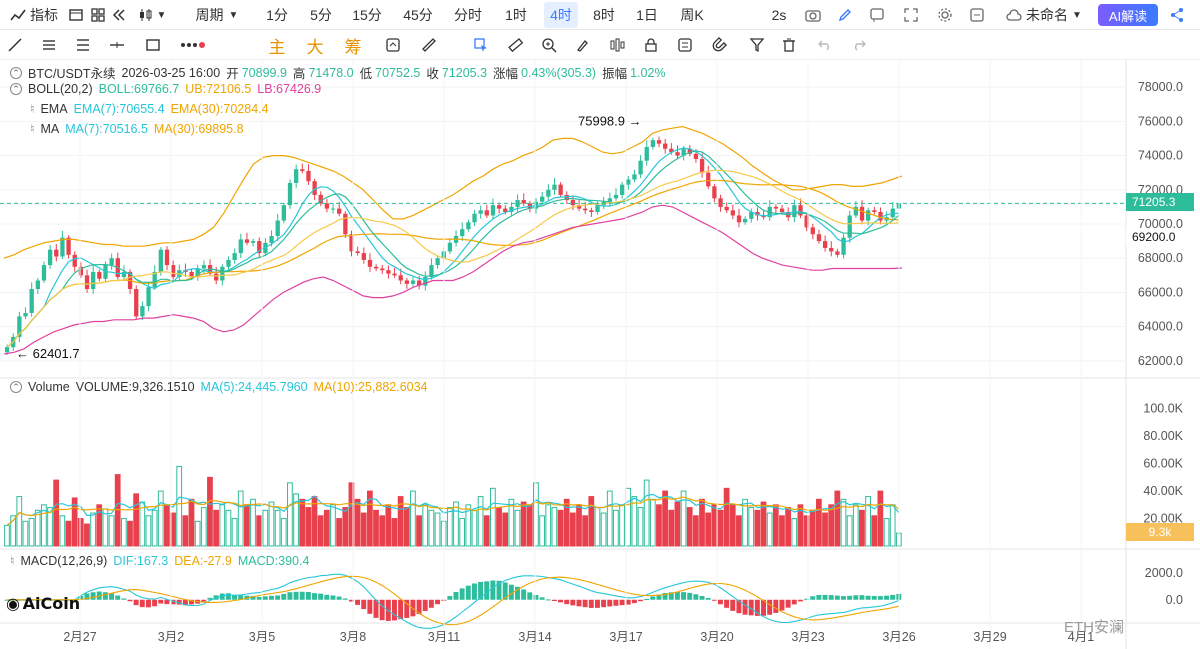 This screenshot has height=649, width=1200. Describe the element at coordinates (561, 15) in the screenshot. I see `timeframe-6: 4时` at that location.